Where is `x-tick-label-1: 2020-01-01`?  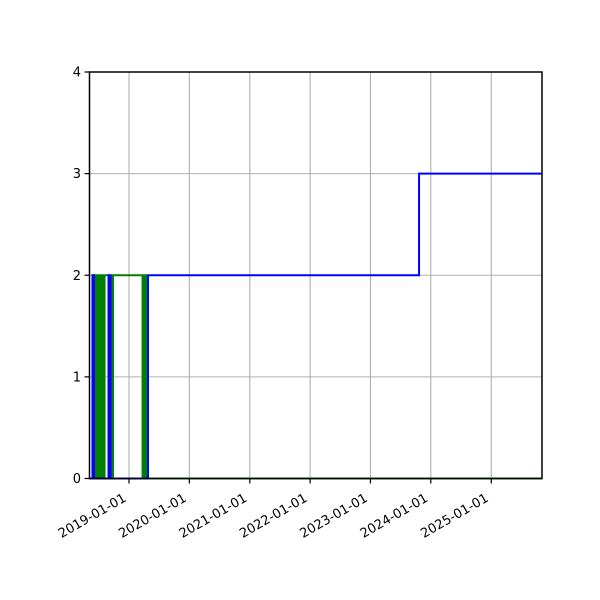
x-tick-label-1: 2020-01-01 is located at coordinates (152, 516).